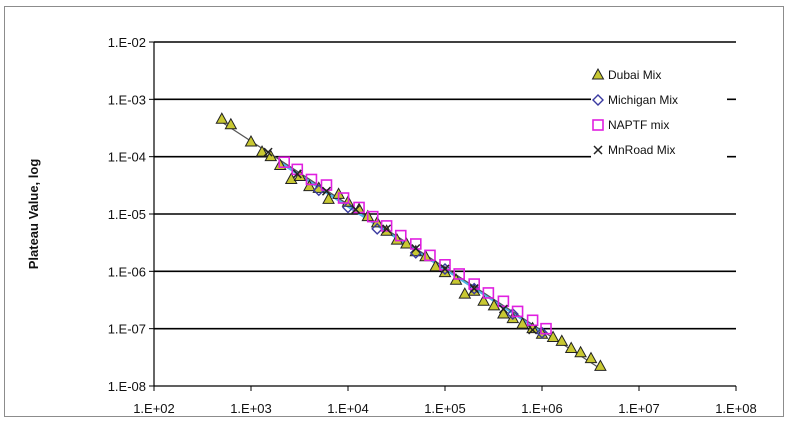 The width and height of the screenshot is (788, 421). What do you see at coordinates (33, 214) in the screenshot?
I see `y-axis-label: Plateau Value, log` at bounding box center [33, 214].